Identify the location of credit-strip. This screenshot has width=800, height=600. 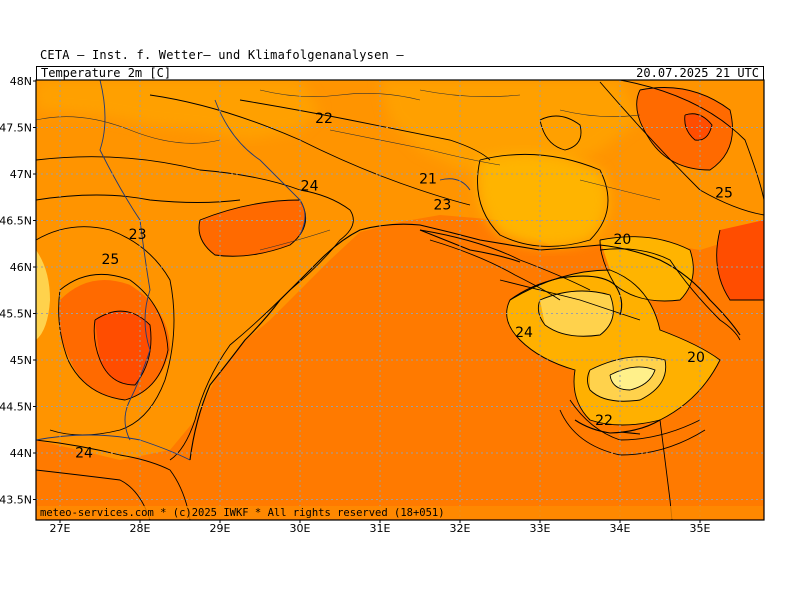
(400, 512).